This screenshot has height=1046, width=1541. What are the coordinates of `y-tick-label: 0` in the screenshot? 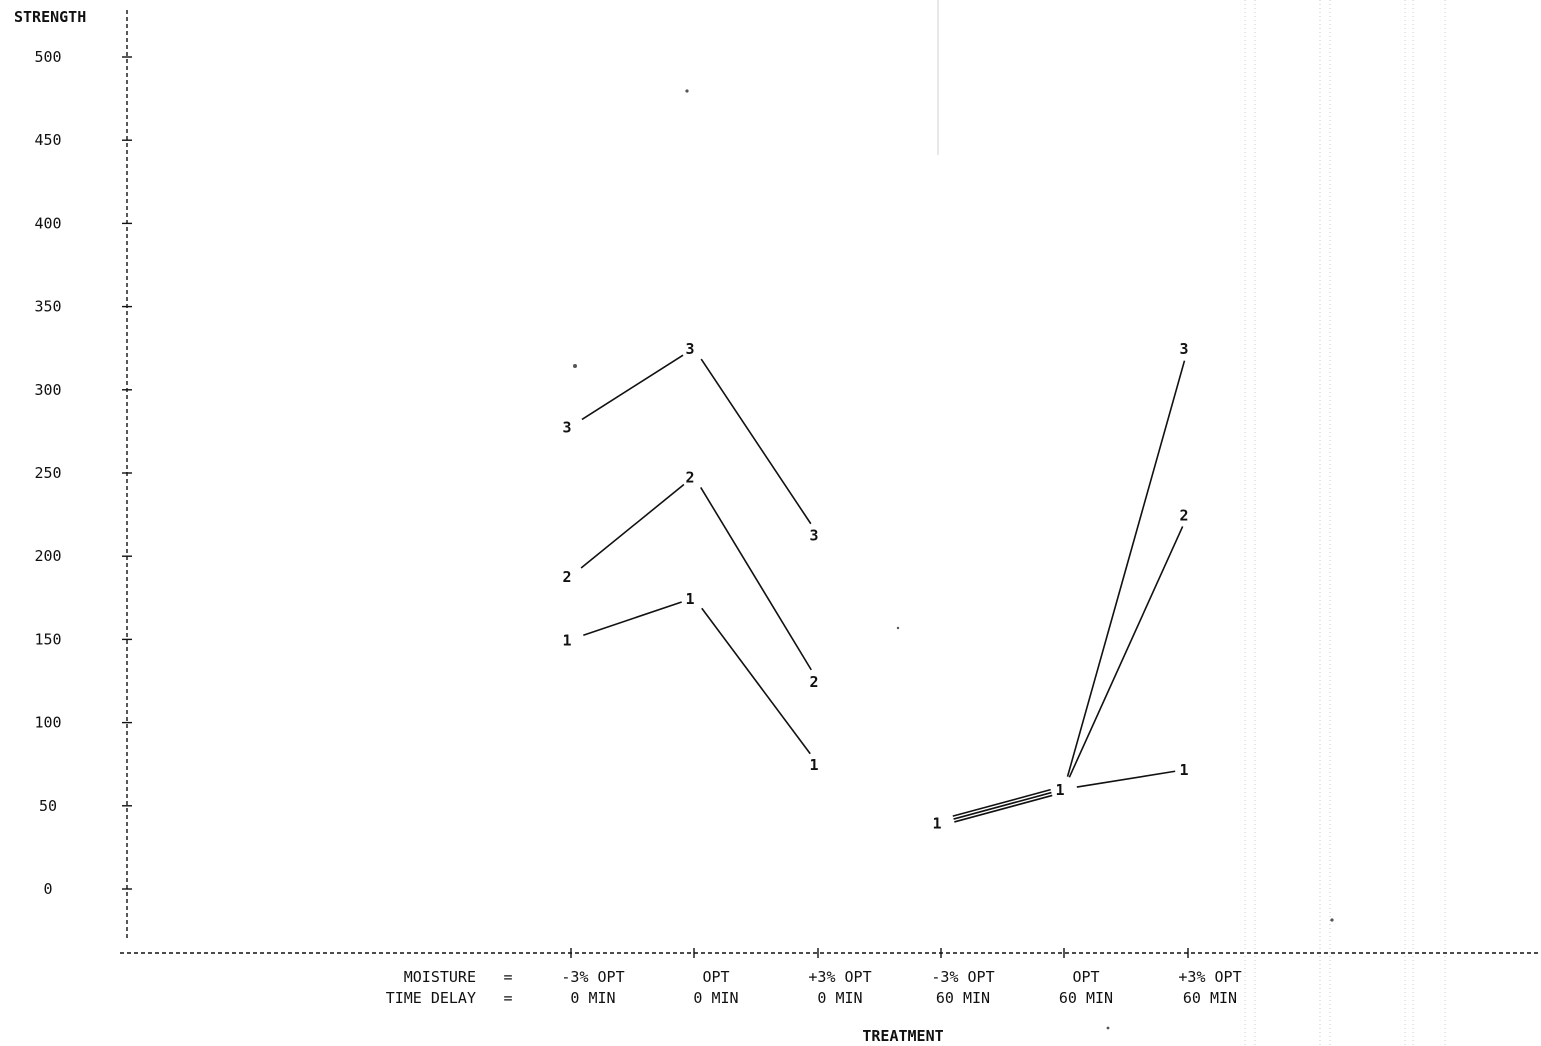 It's located at (47, 889).